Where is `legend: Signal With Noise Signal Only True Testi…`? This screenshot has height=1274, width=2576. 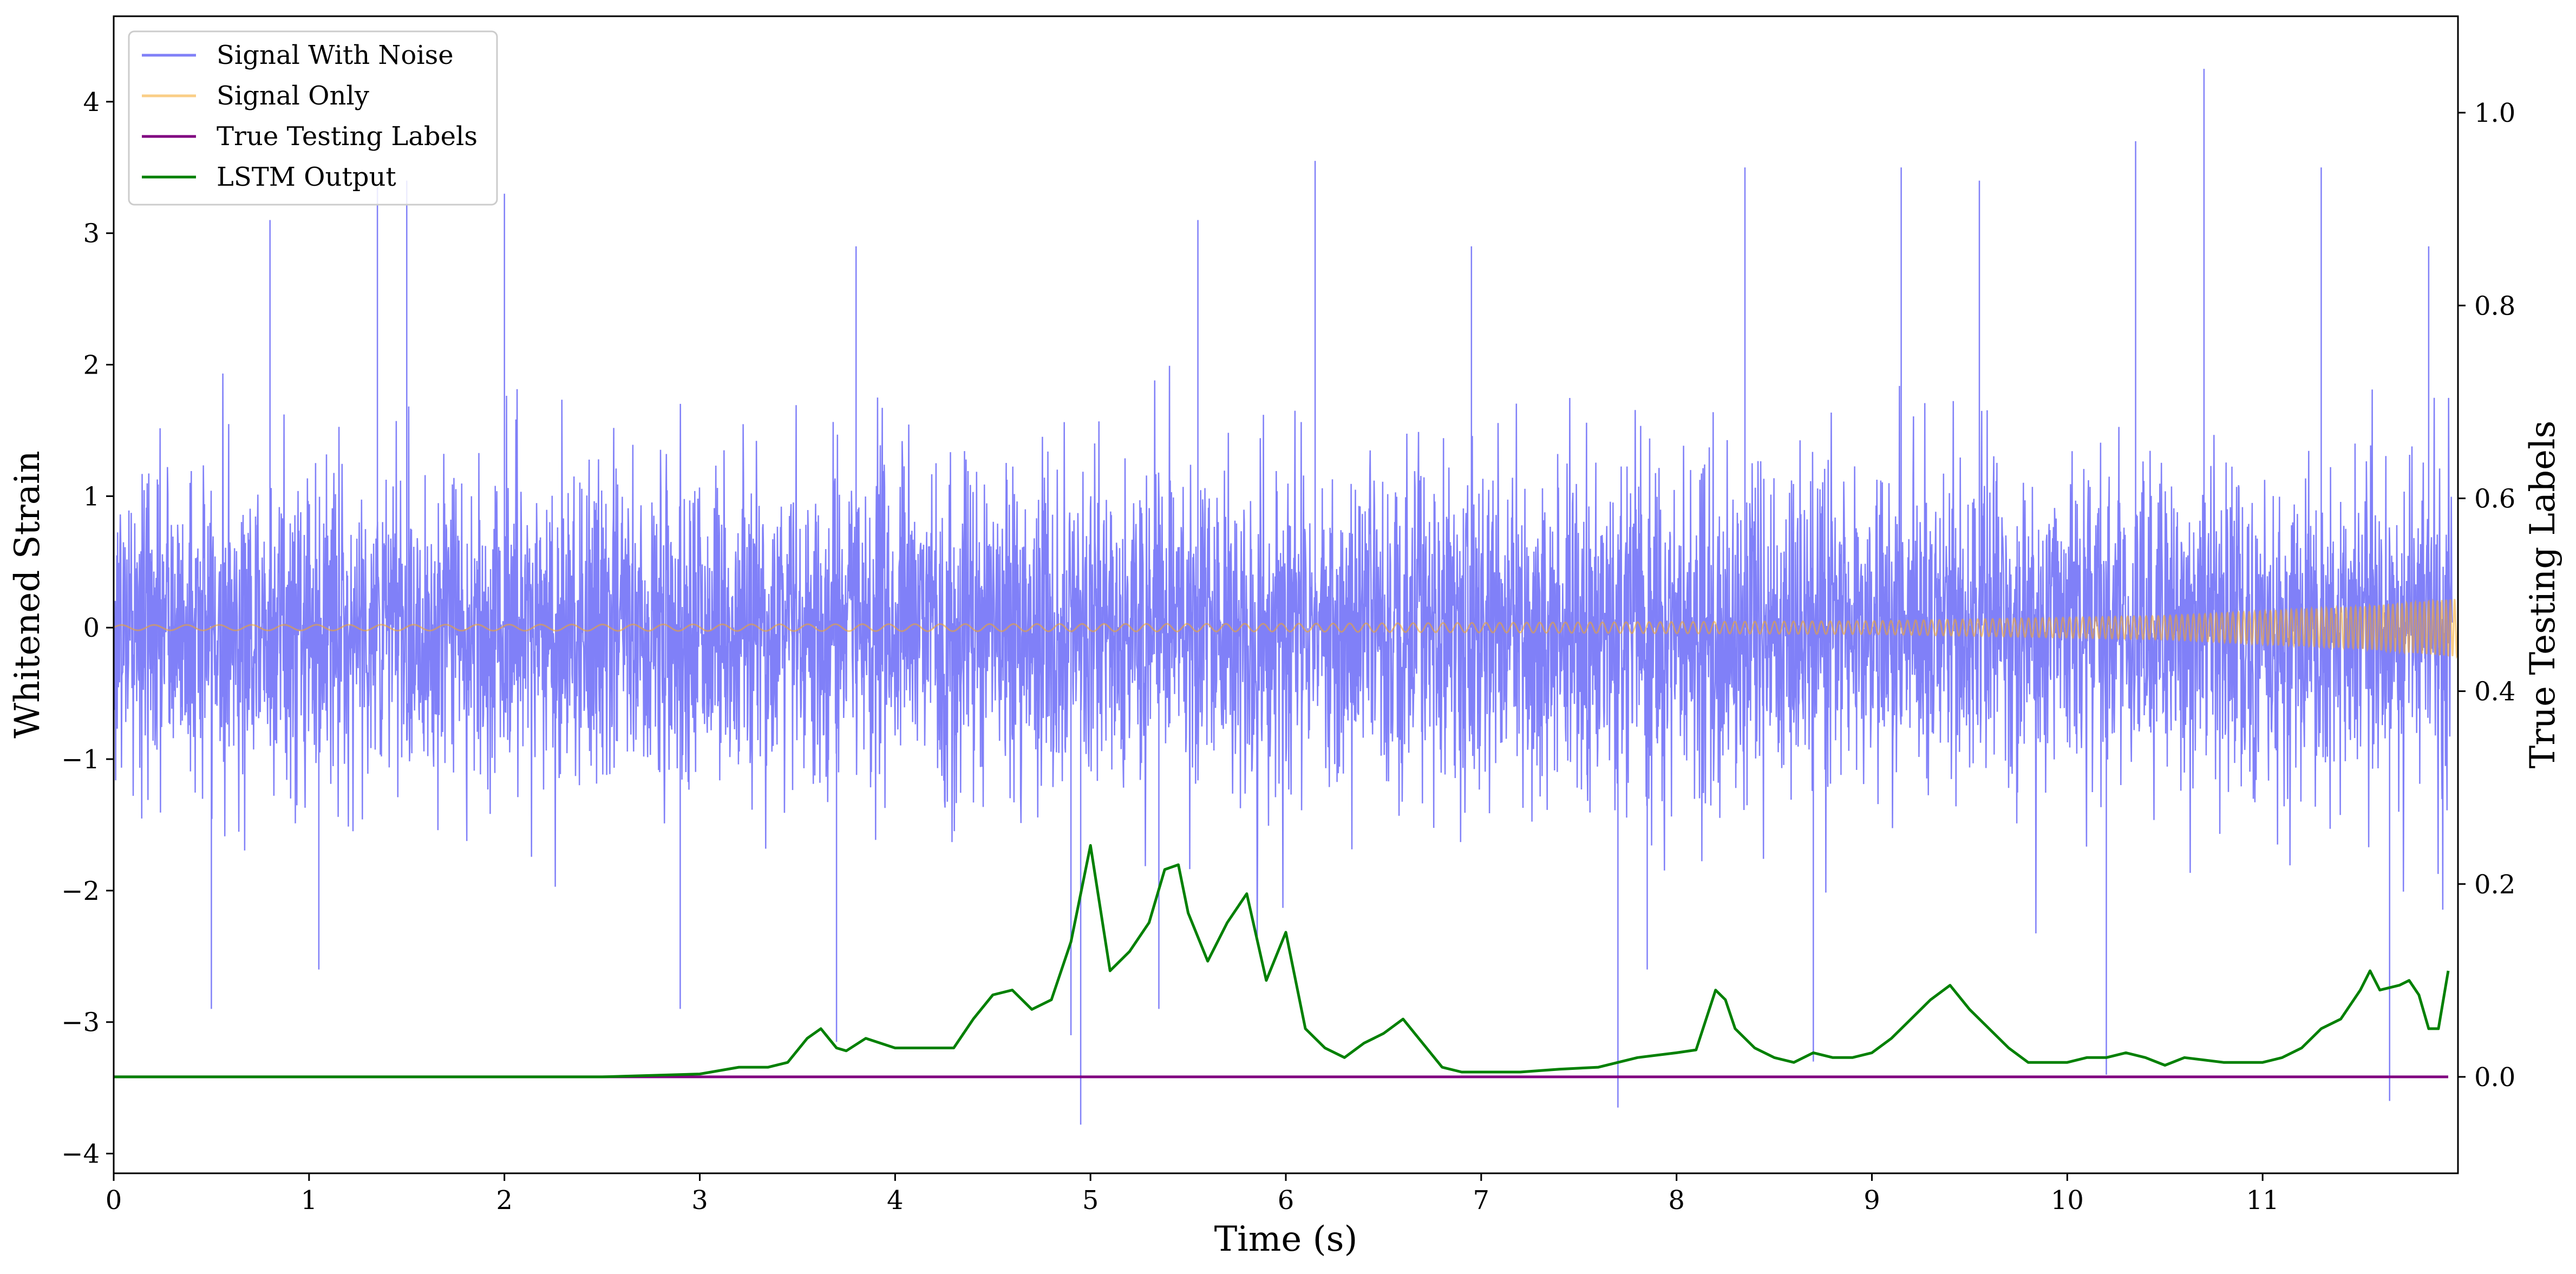
legend: Signal With Noise Signal Only True Testi… is located at coordinates (313, 118).